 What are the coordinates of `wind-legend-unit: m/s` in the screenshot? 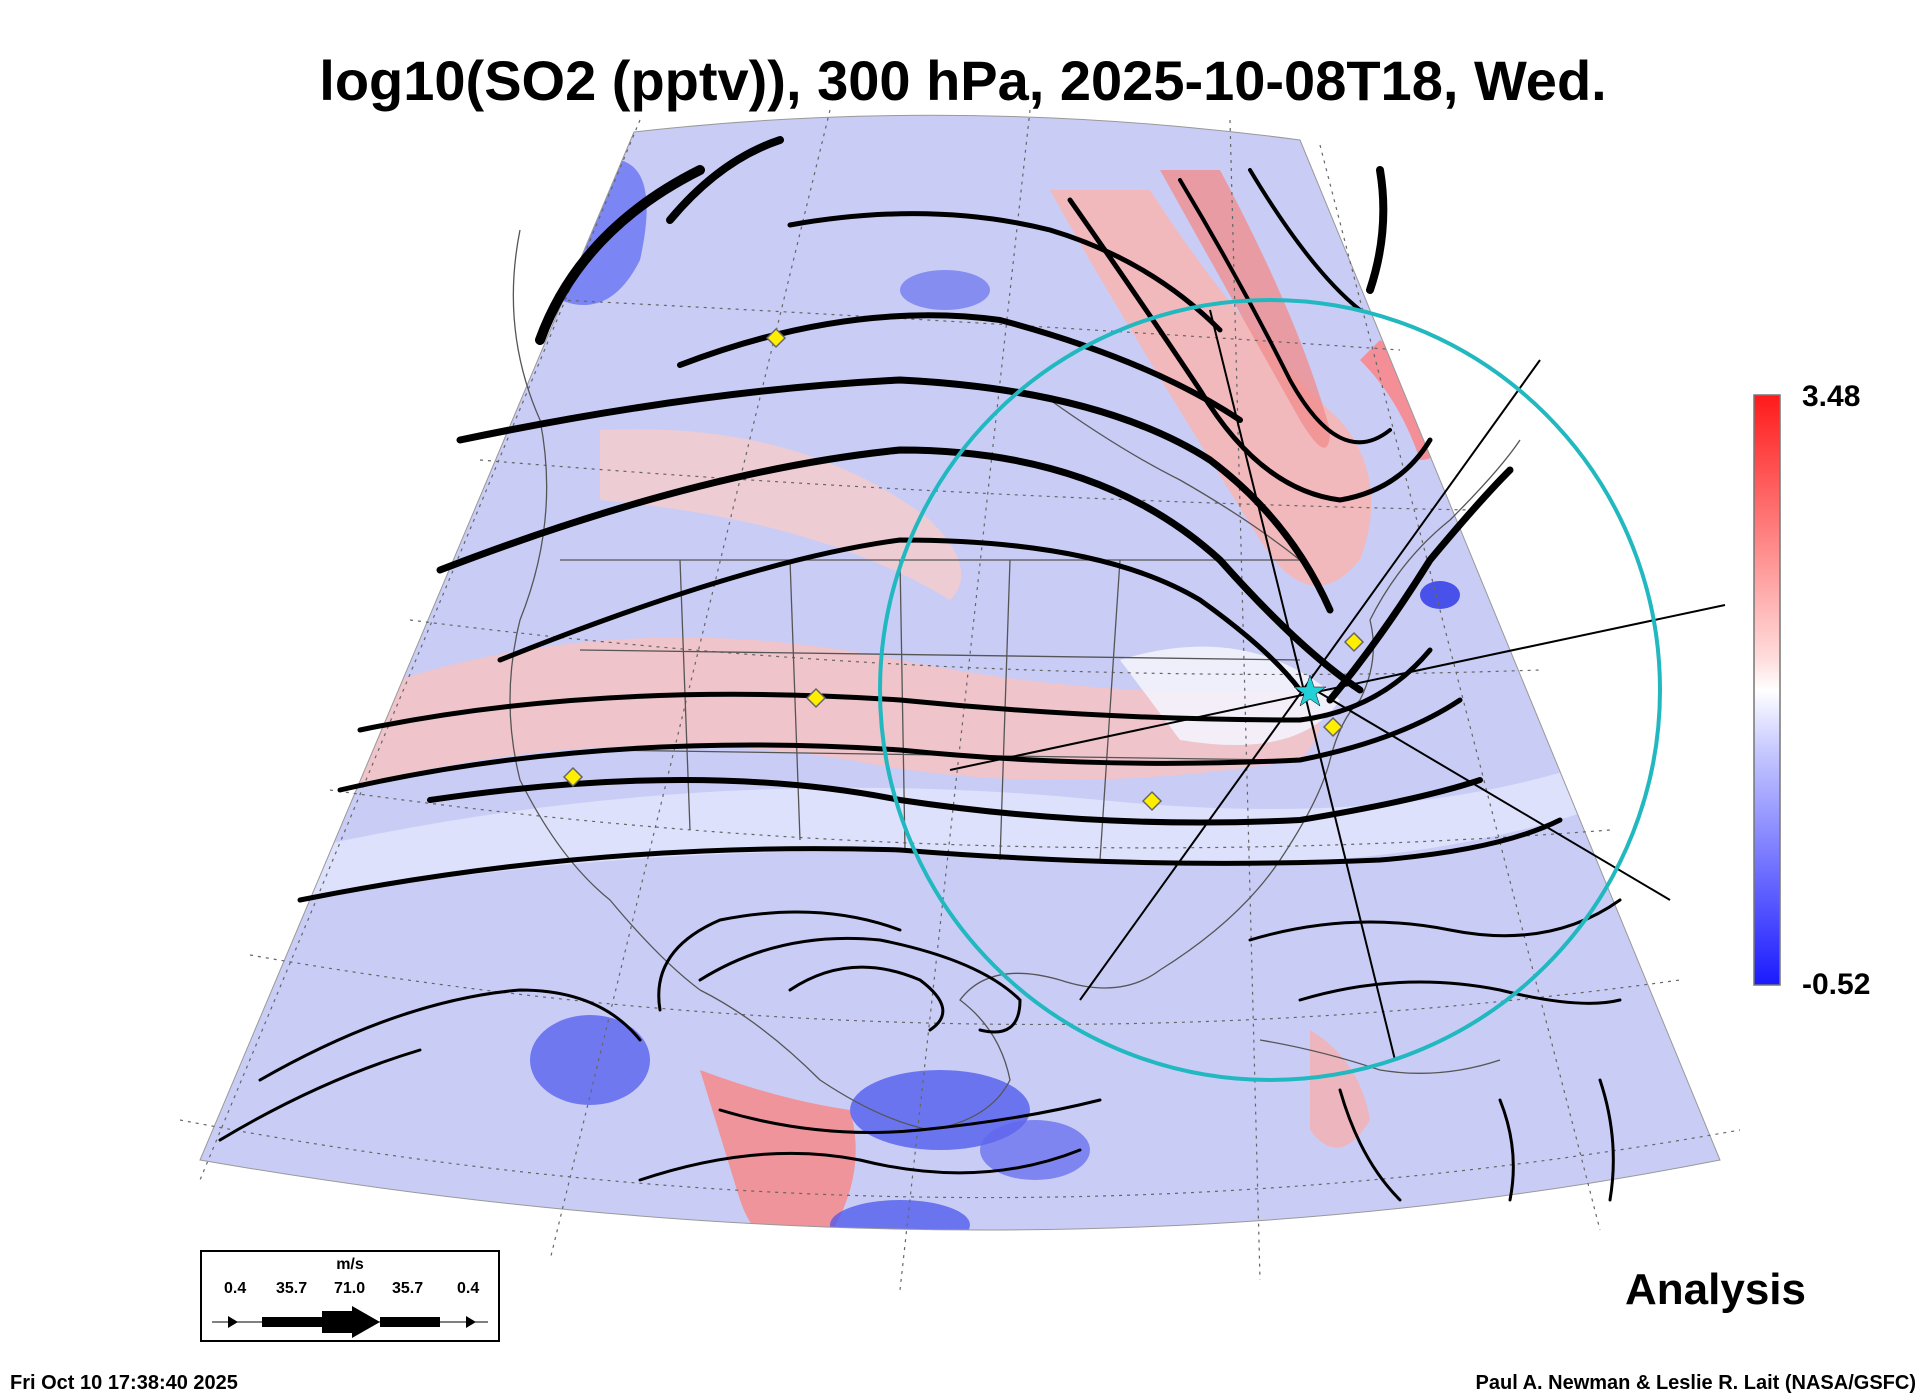 It's located at (350, 1264).